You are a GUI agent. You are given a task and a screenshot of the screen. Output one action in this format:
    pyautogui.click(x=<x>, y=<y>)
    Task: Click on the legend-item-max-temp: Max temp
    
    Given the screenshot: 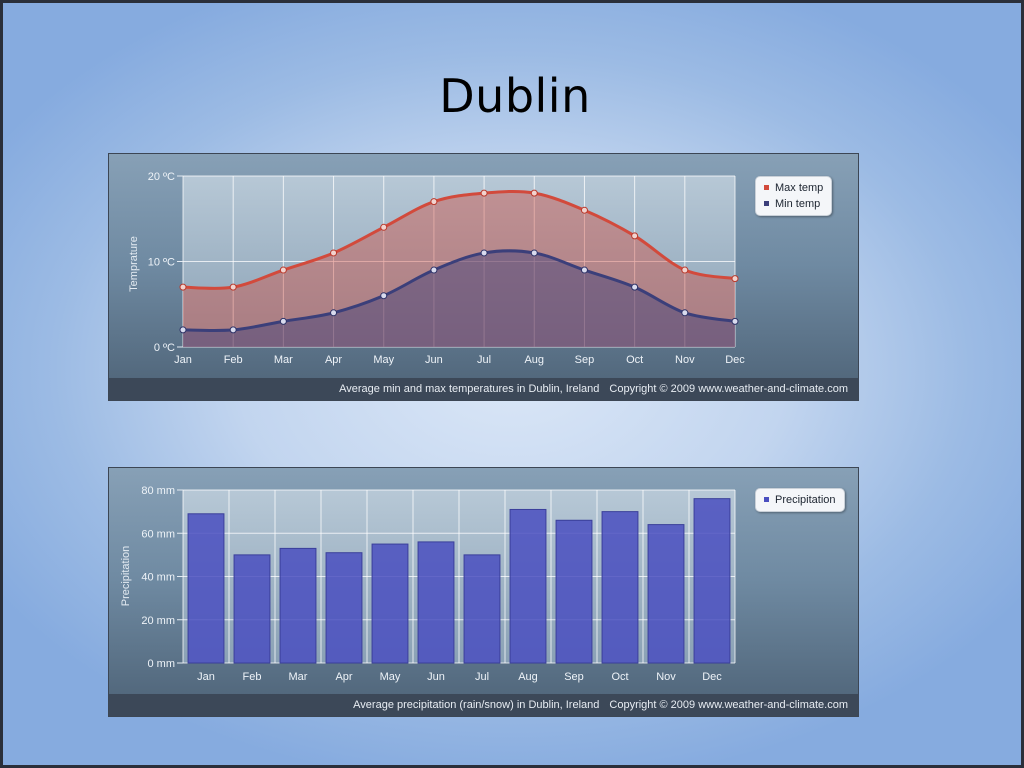 What is the action you would take?
    pyautogui.click(x=793, y=188)
    